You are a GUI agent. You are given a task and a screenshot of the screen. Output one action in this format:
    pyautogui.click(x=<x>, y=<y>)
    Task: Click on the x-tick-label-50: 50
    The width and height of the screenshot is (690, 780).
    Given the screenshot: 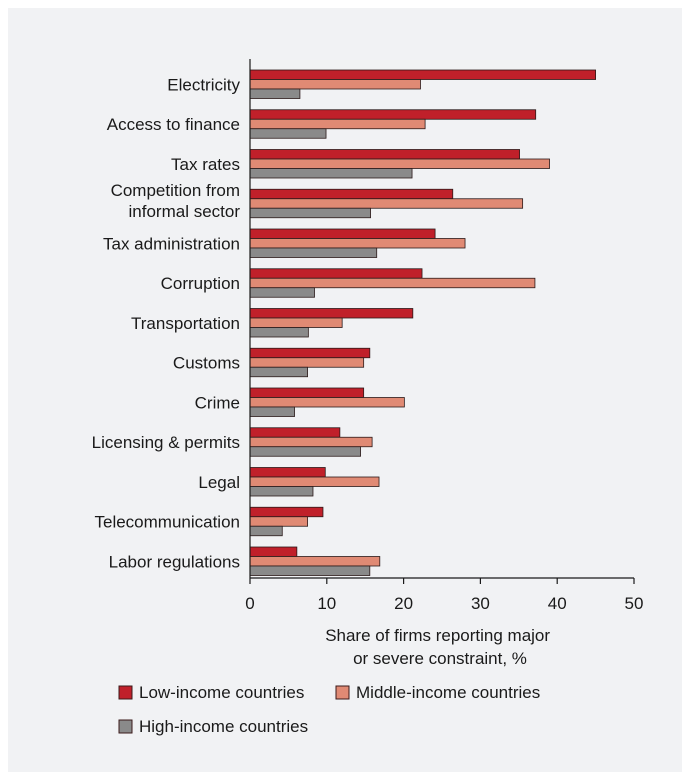 What is the action you would take?
    pyautogui.click(x=634, y=603)
    